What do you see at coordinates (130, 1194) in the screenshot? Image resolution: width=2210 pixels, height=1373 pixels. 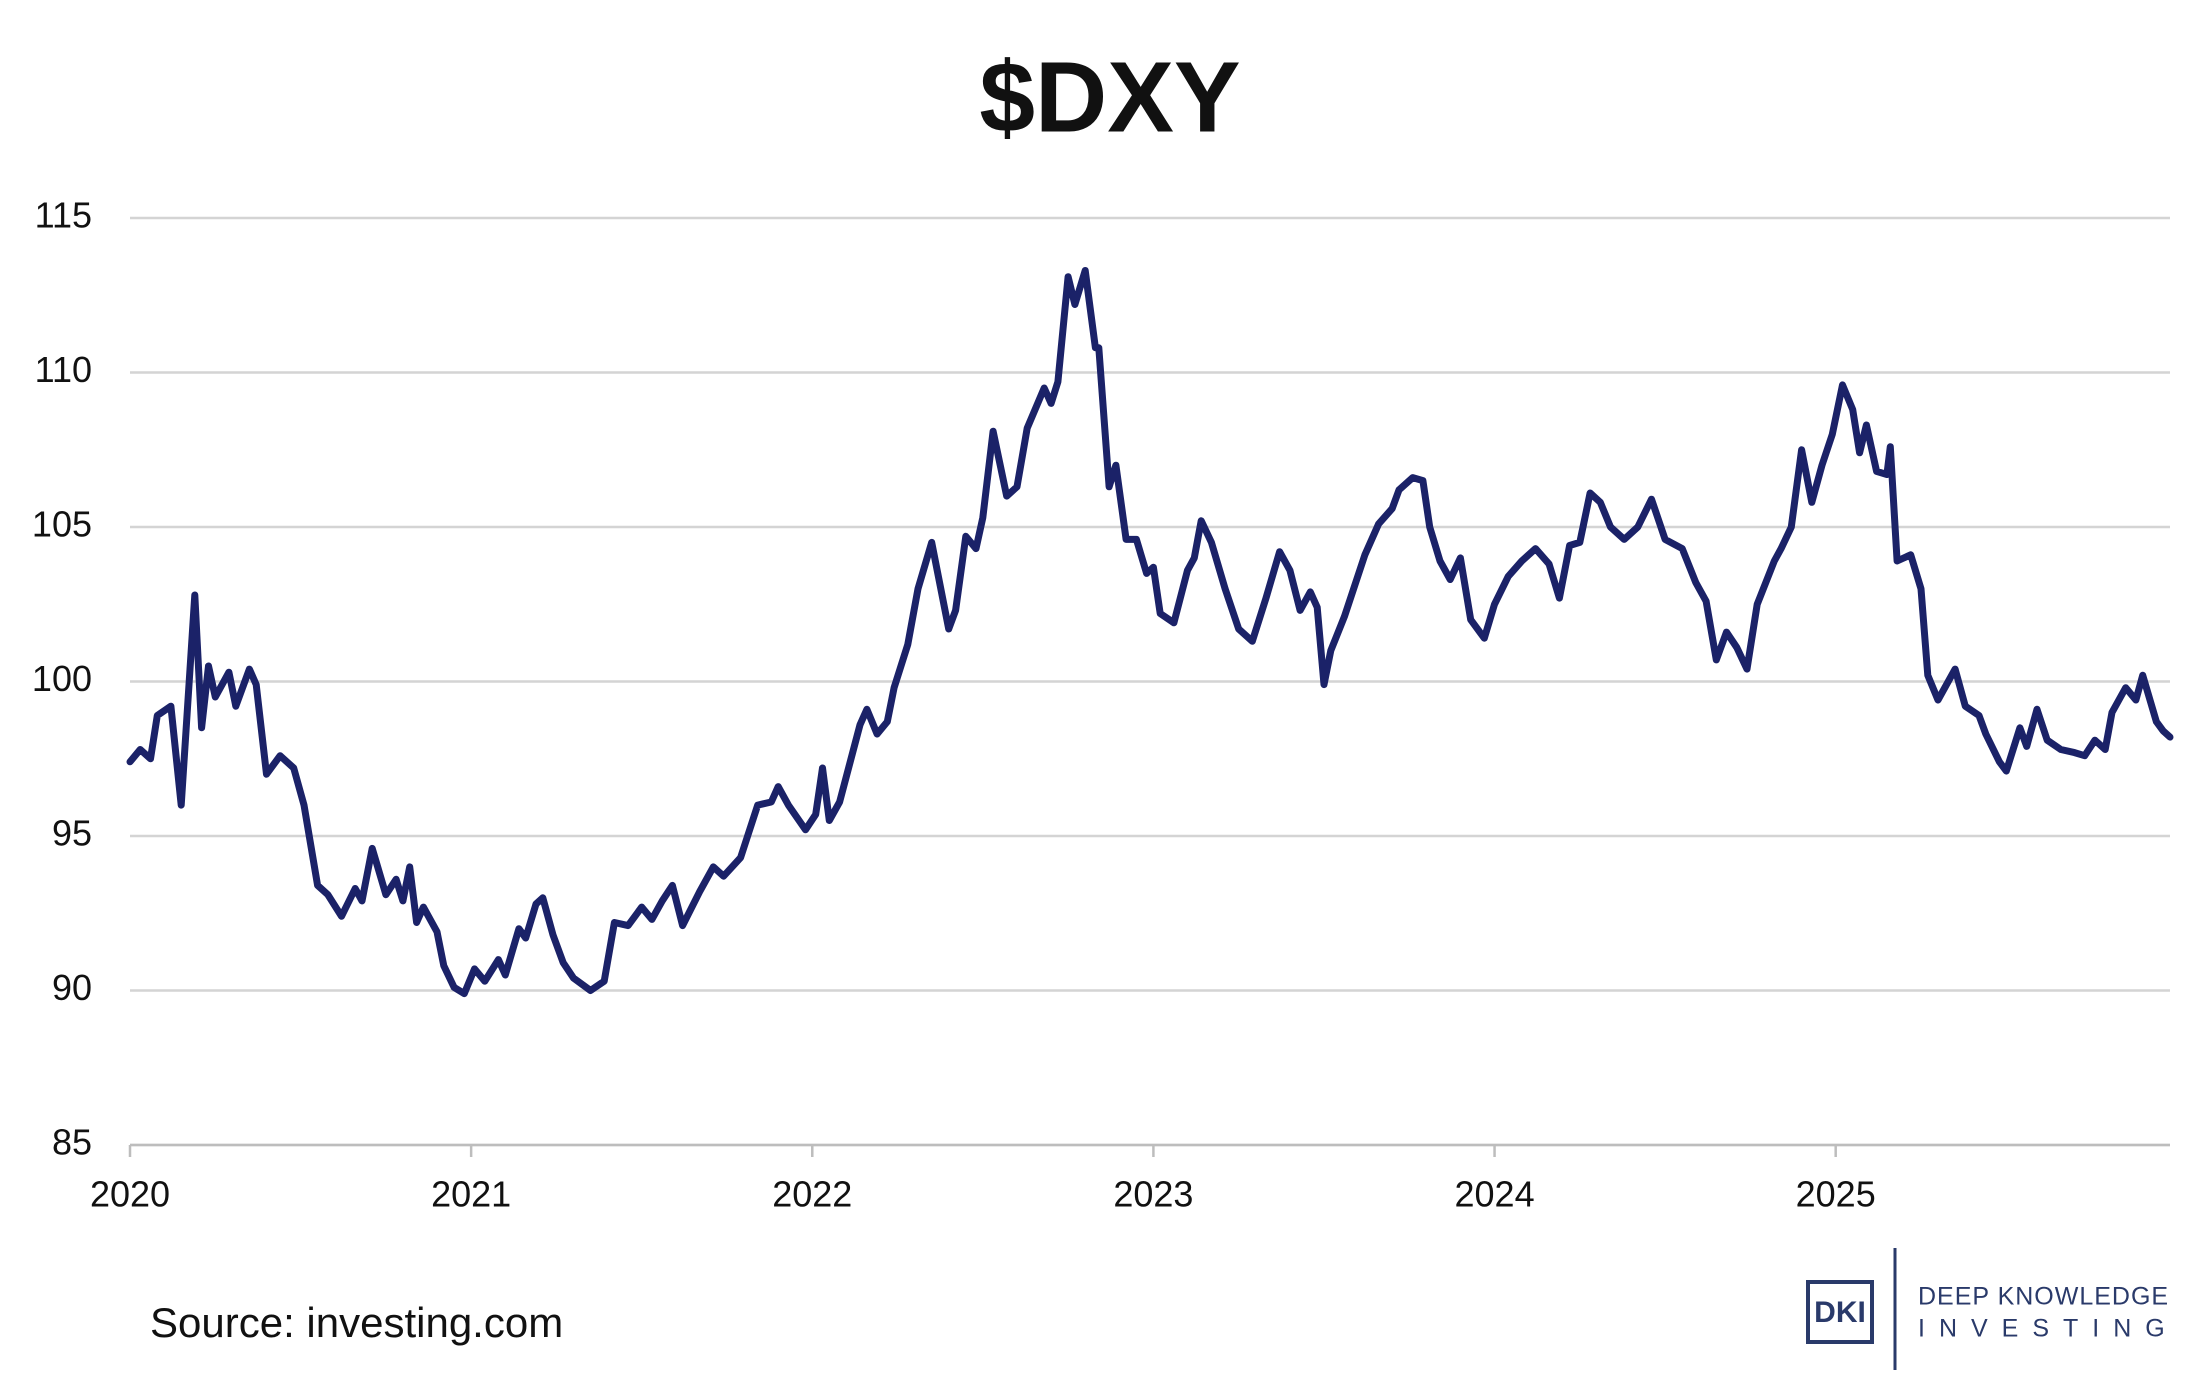 I see `x-tick-label: 2020` at bounding box center [130, 1194].